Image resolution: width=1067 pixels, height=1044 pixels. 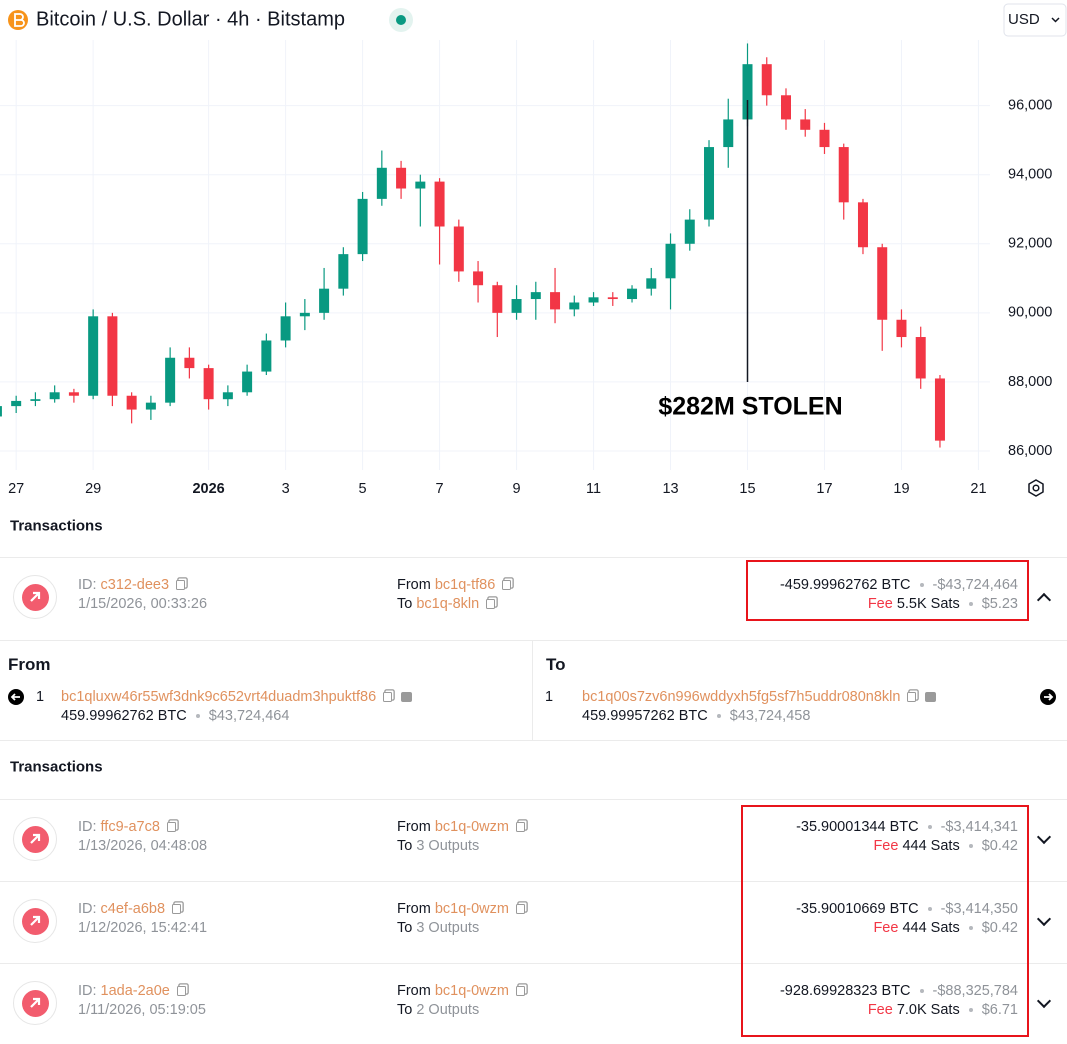 What do you see at coordinates (414, 585) in the screenshot?
I see `from-label: From` at bounding box center [414, 585].